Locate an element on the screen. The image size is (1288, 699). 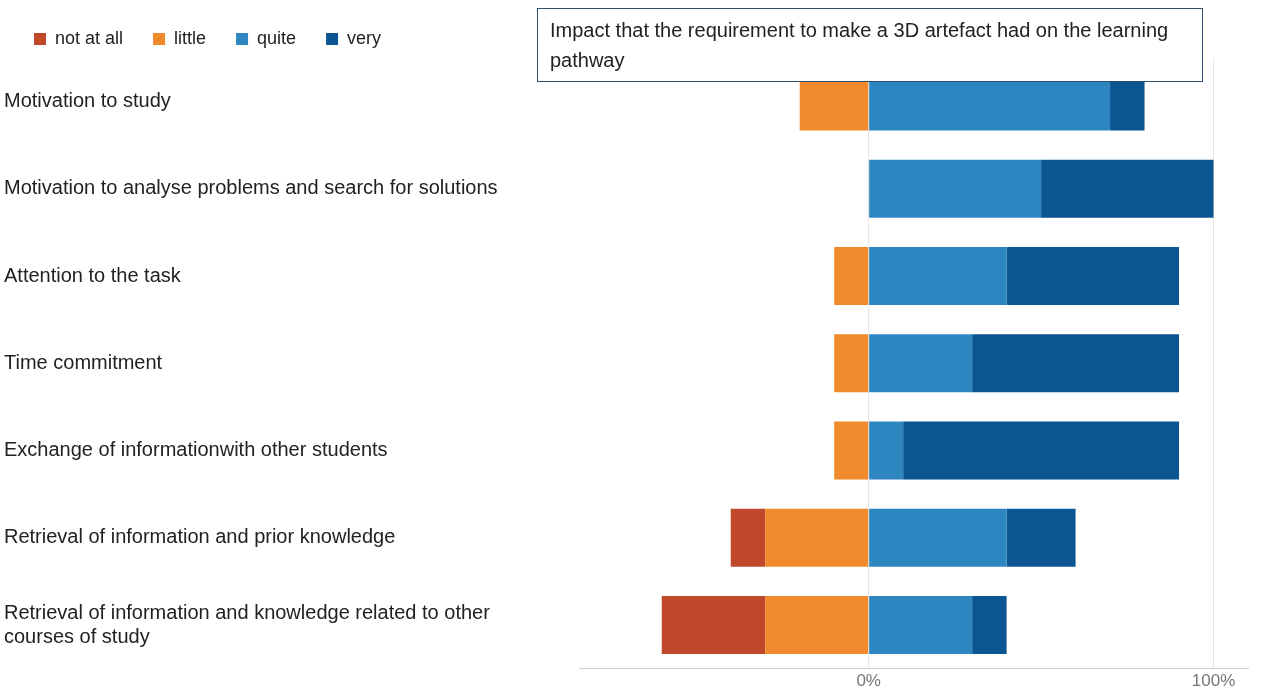
x-tick-label: 100% is located at coordinates (1213, 681).